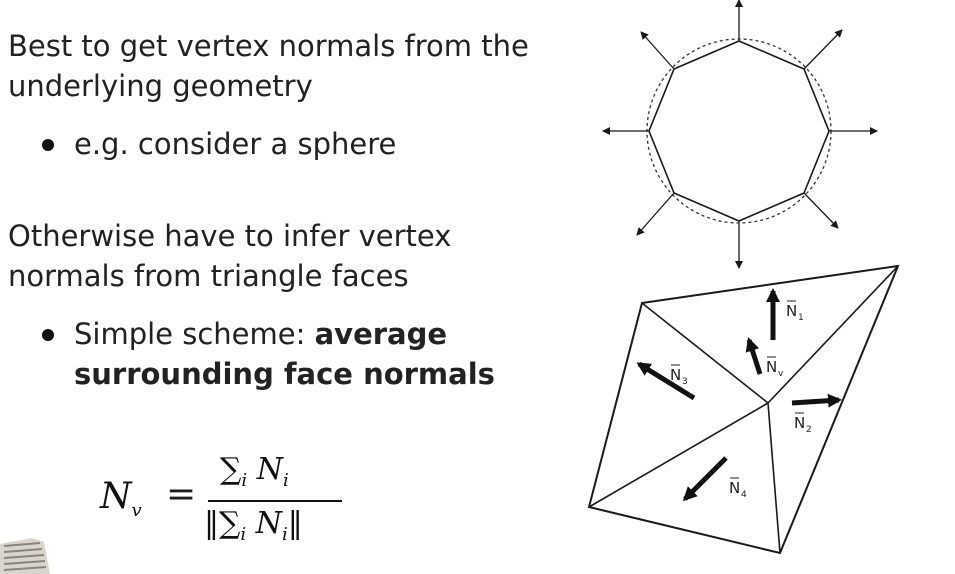 The height and width of the screenshot is (574, 955). What do you see at coordinates (655, 214) in the screenshot?
I see `normal-arrow-bottom-left` at bounding box center [655, 214].